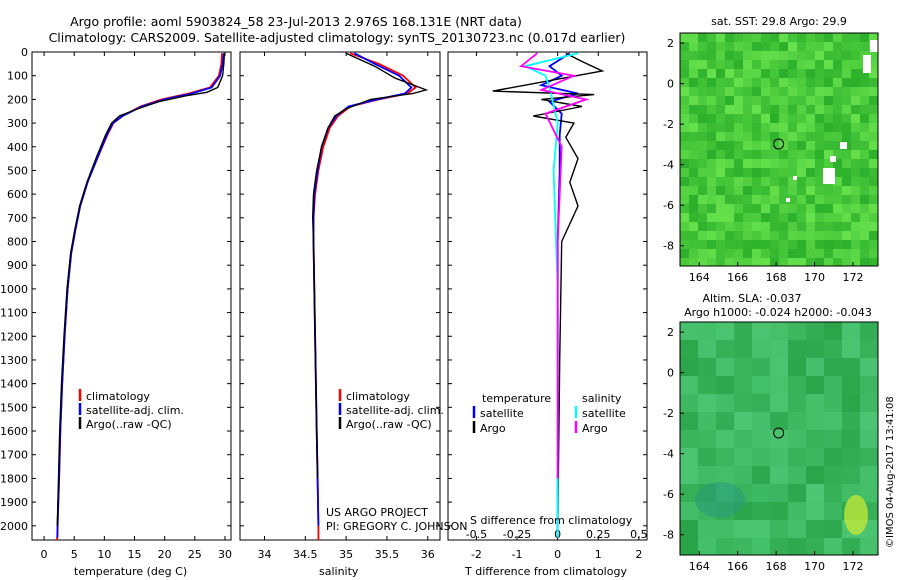  I want to click on pi-annotation: PI: GREGORY C. JOHNSON, so click(396, 526).